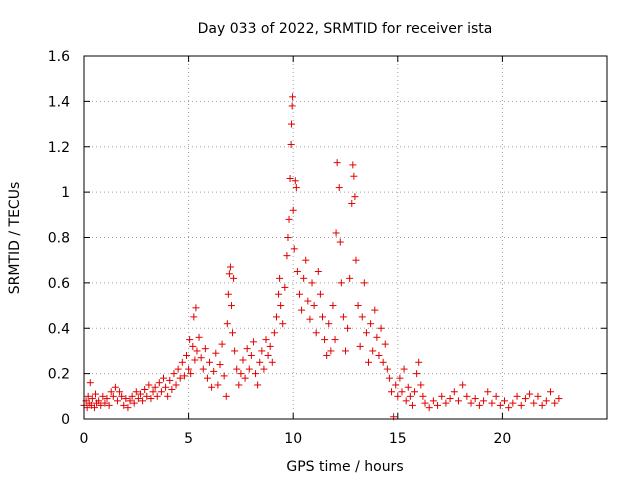 This screenshot has height=480, width=640. Describe the element at coordinates (59, 329) in the screenshot. I see `y-tick-label: 0.4` at that location.